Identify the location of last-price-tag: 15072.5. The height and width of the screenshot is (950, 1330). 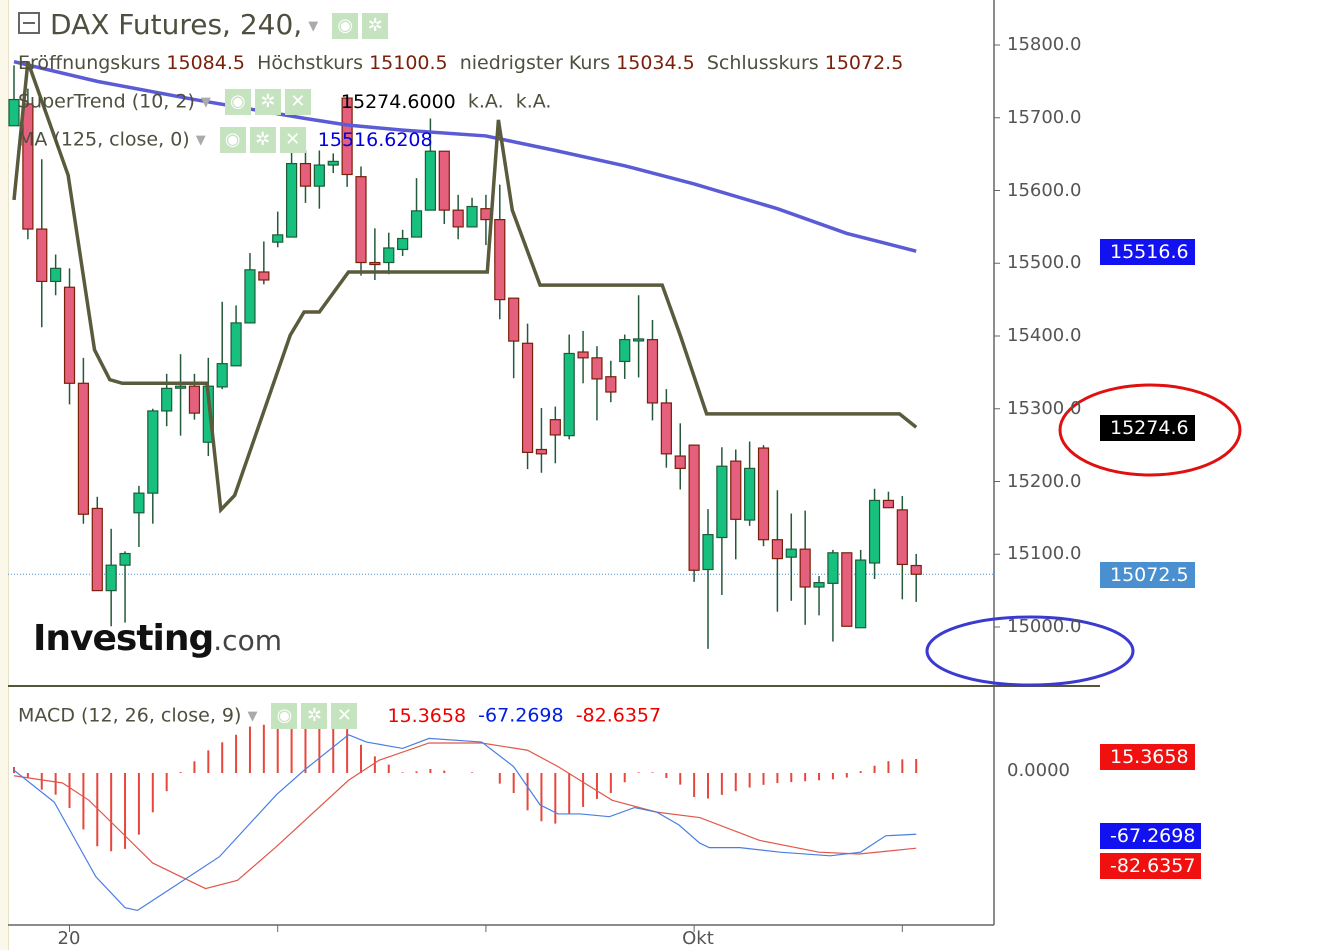
(1147, 575).